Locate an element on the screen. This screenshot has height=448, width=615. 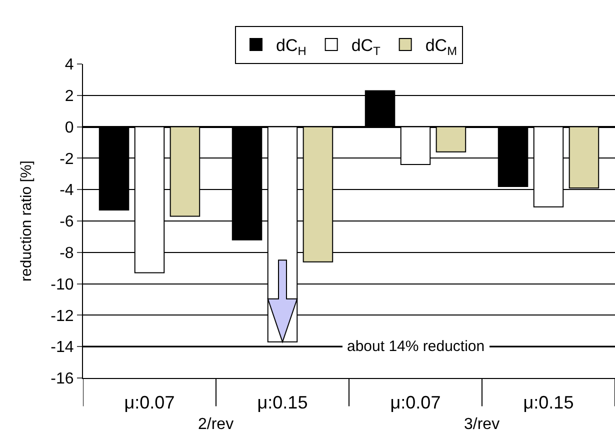
y-tick-label: -2 is located at coordinates (67, 159).